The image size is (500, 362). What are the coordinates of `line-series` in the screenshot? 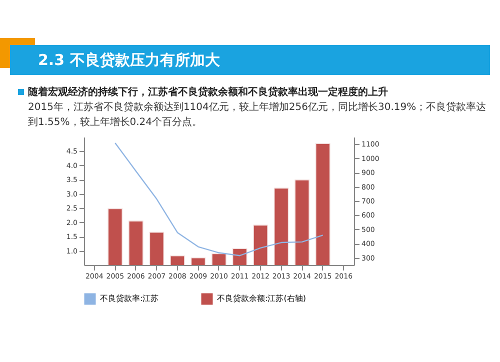 It's located at (219, 199).